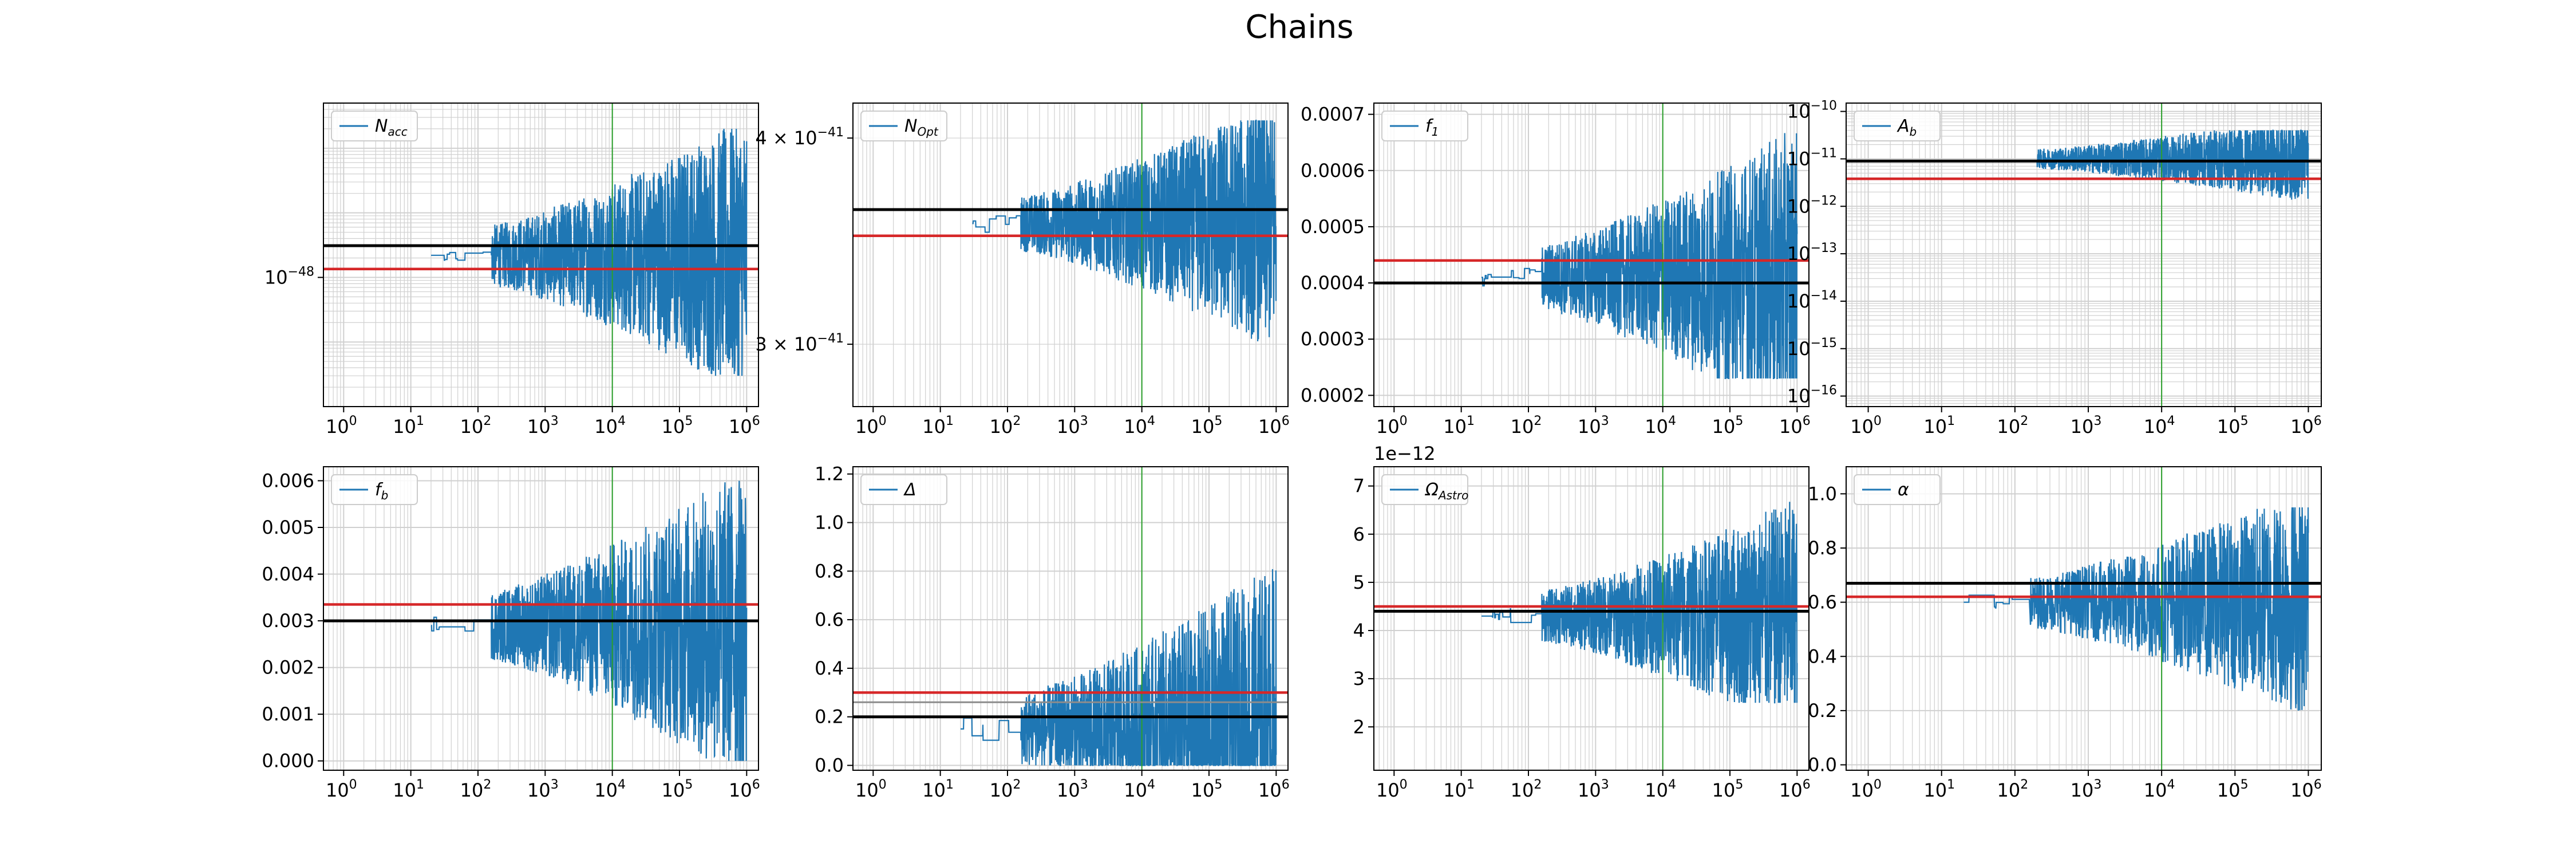 Image resolution: width=2576 pixels, height=859 pixels. What do you see at coordinates (420, 421) in the screenshot?
I see `x-tick-exponent: 1` at bounding box center [420, 421].